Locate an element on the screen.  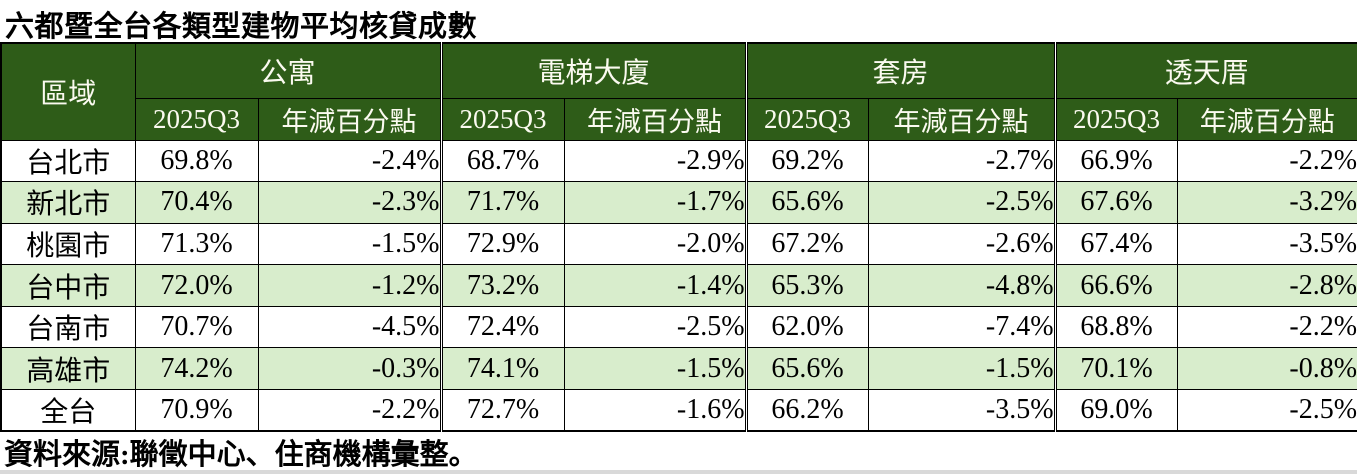
group-header-studio: 套房 is located at coordinates (900, 70).